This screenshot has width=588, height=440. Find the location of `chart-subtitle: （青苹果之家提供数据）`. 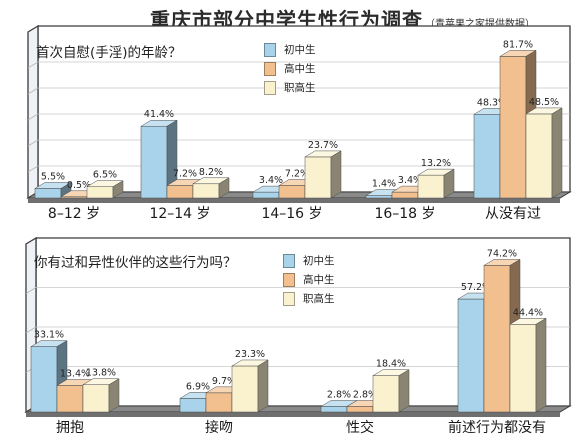

chart-subtitle: （青苹果之家提供数据） is located at coordinates (480, 24).